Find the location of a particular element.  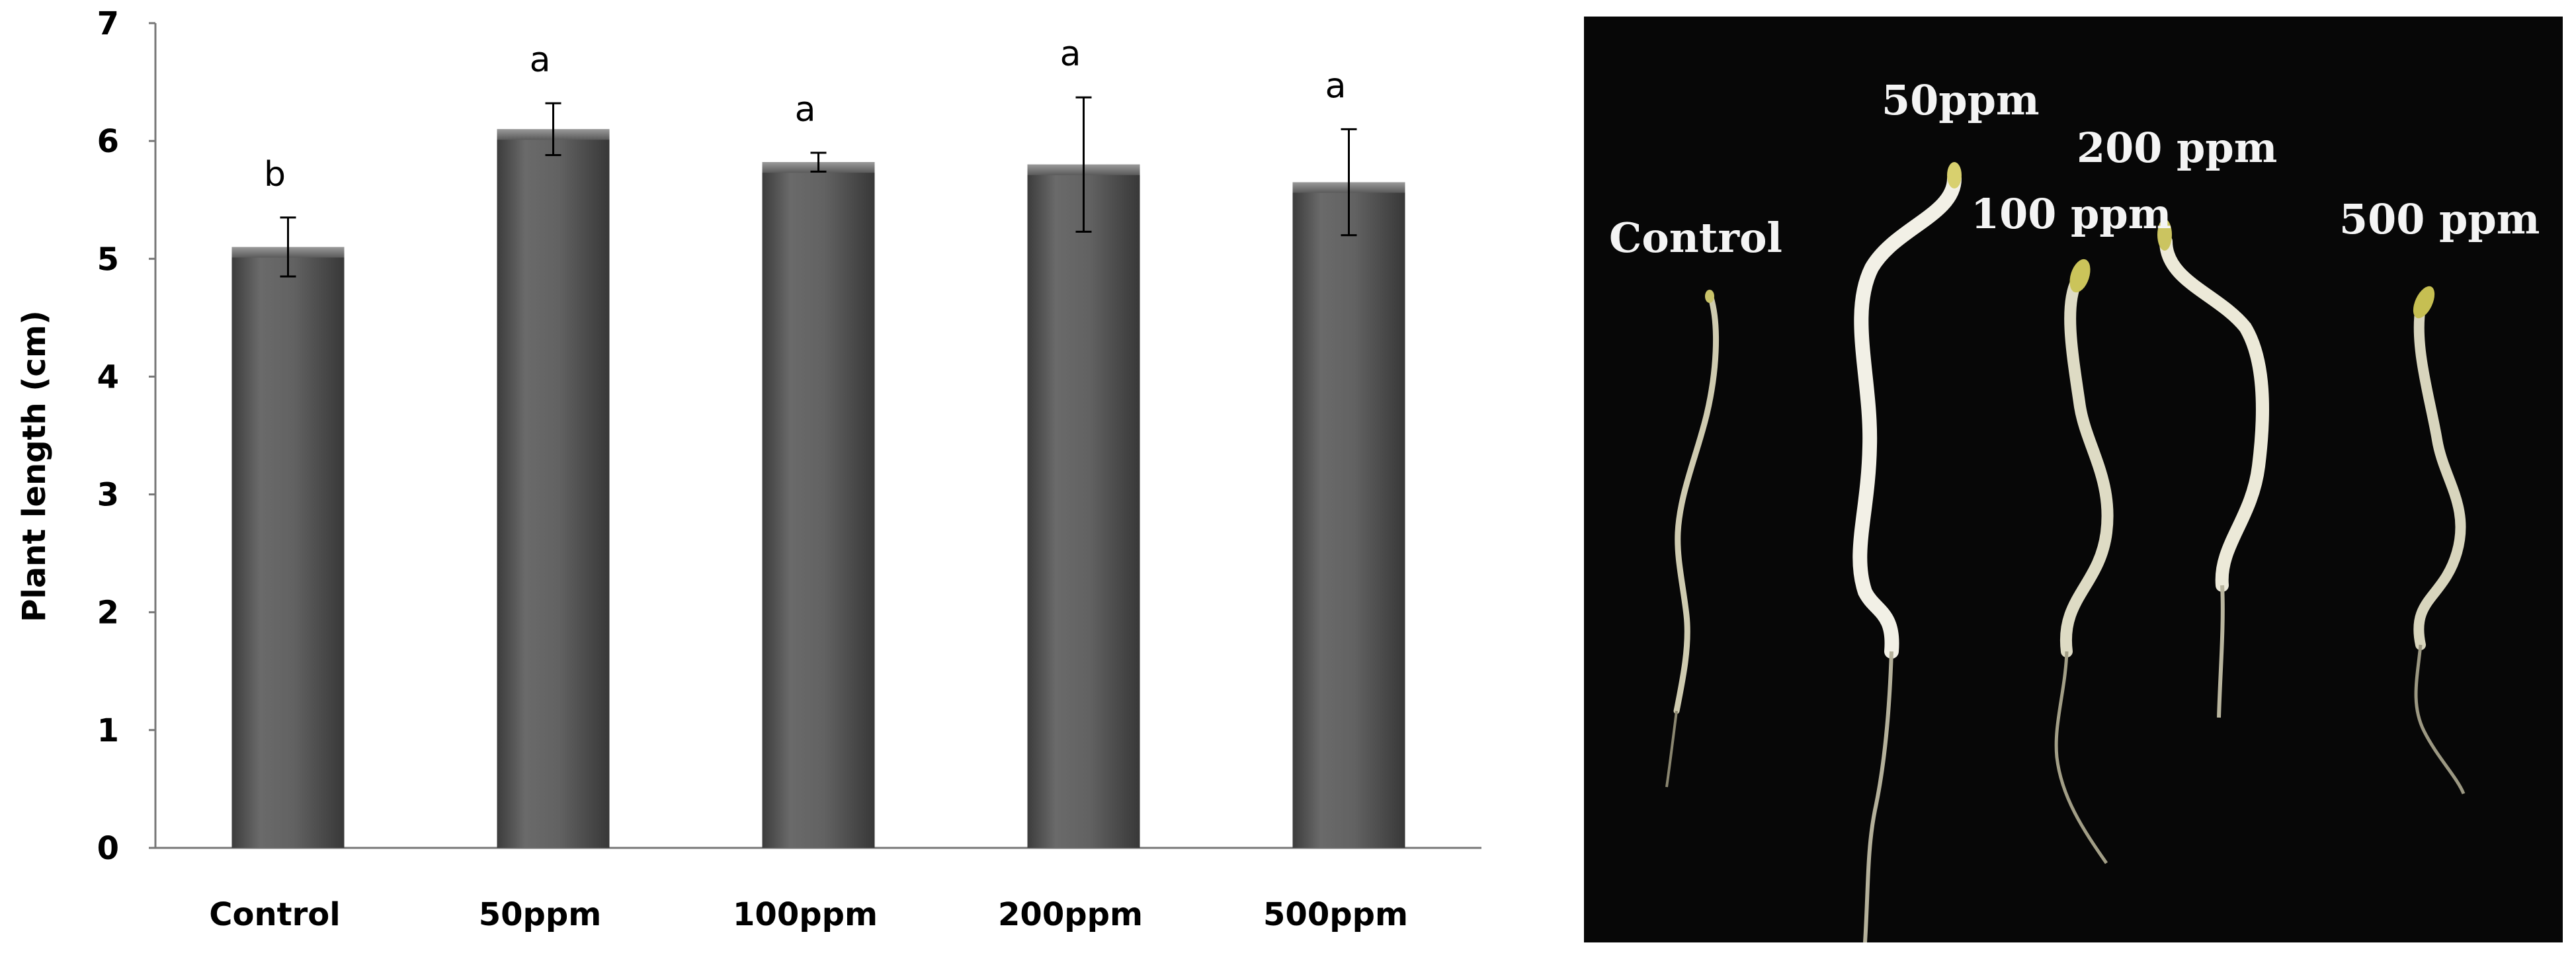

photo-label-500ppm: 500 ppm is located at coordinates (2439, 219).